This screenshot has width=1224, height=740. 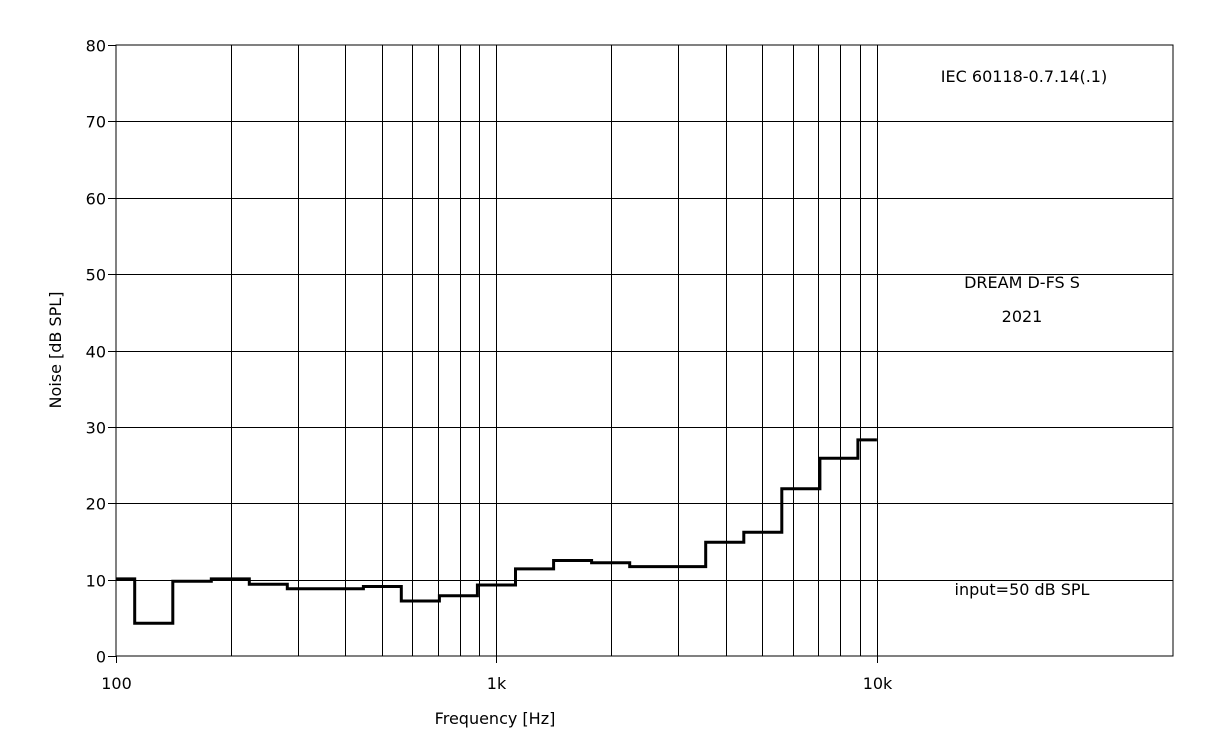 What do you see at coordinates (55, 350) in the screenshot?
I see `y-axis-title: Noise [dB SPL]` at bounding box center [55, 350].